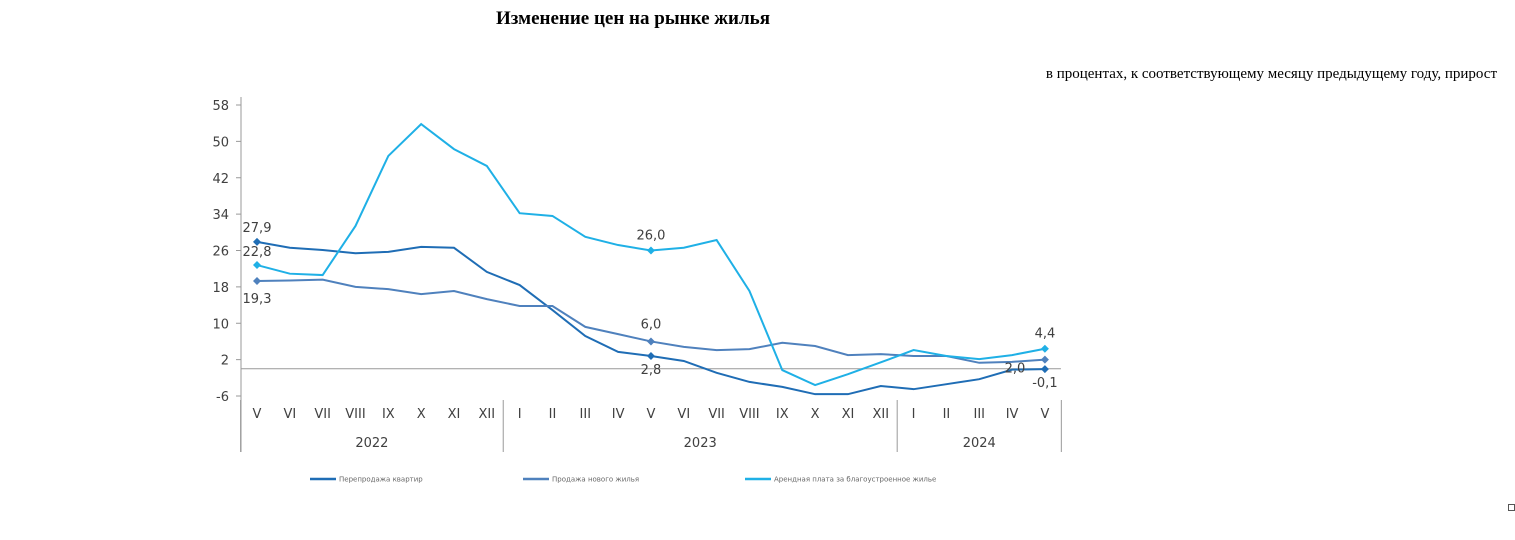 The width and height of the screenshot is (1515, 540). Describe the element at coordinates (371, 443) in the screenshot. I see `year-label: 2022` at that location.